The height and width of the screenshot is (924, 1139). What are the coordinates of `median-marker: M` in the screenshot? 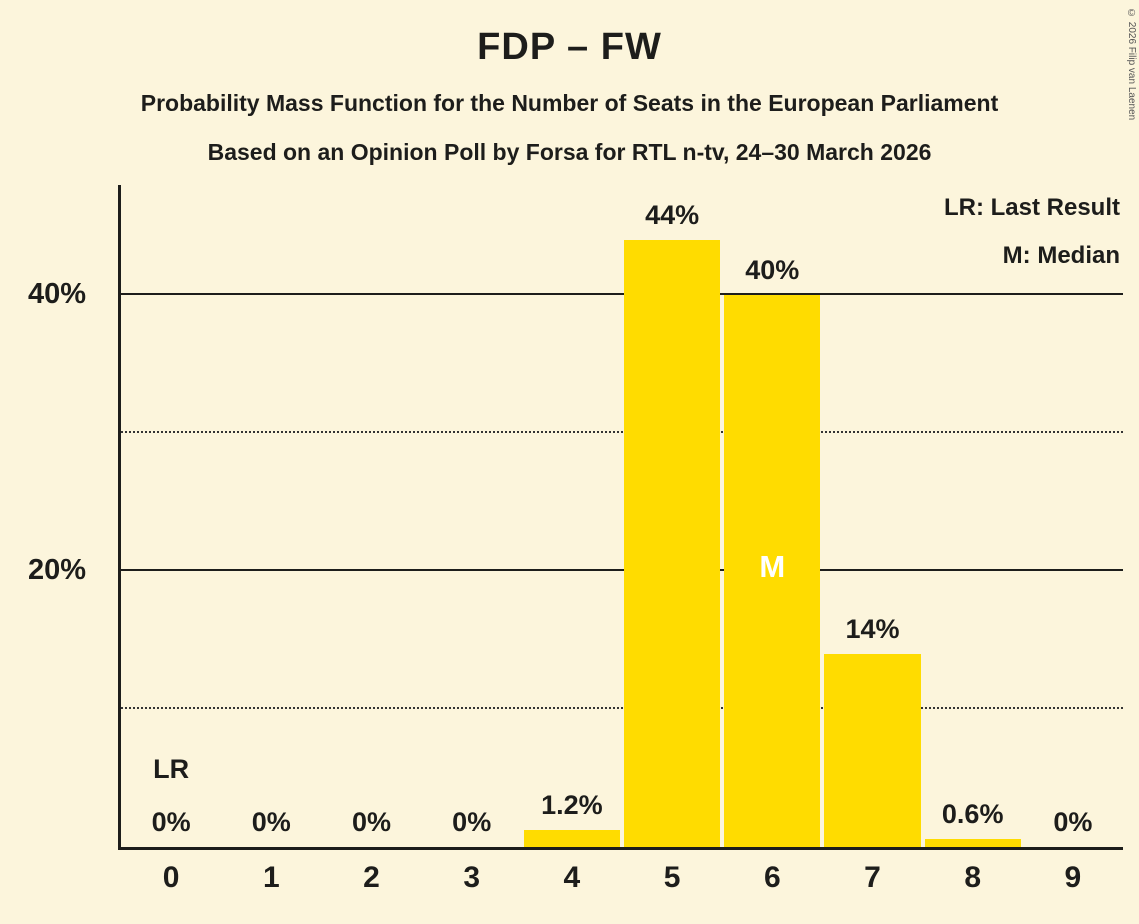 It's located at (772, 566).